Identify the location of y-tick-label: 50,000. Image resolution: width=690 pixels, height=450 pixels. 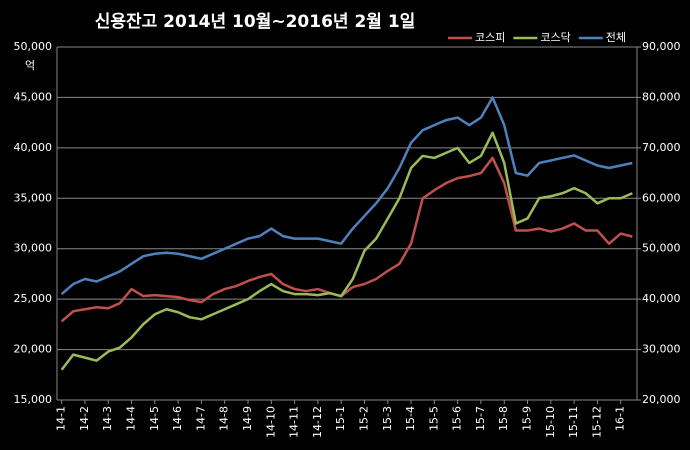
(33, 46).